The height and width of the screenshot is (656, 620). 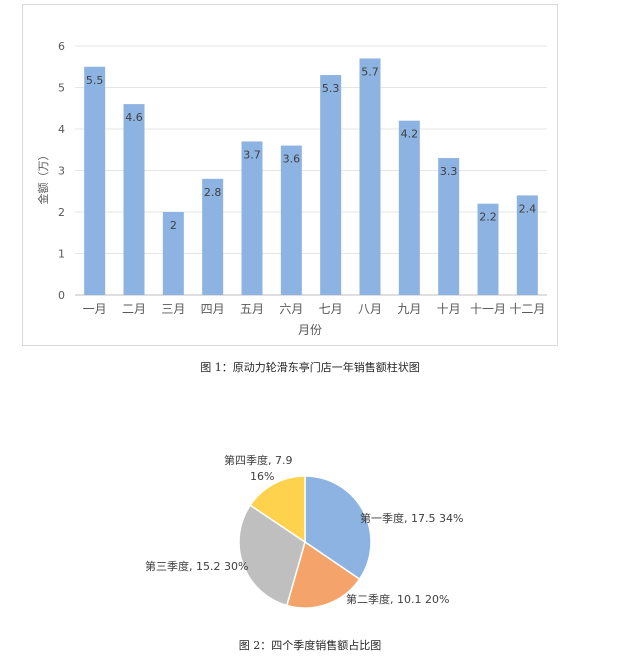 I want to click on x-tick-label: 四月, so click(x=213, y=309).